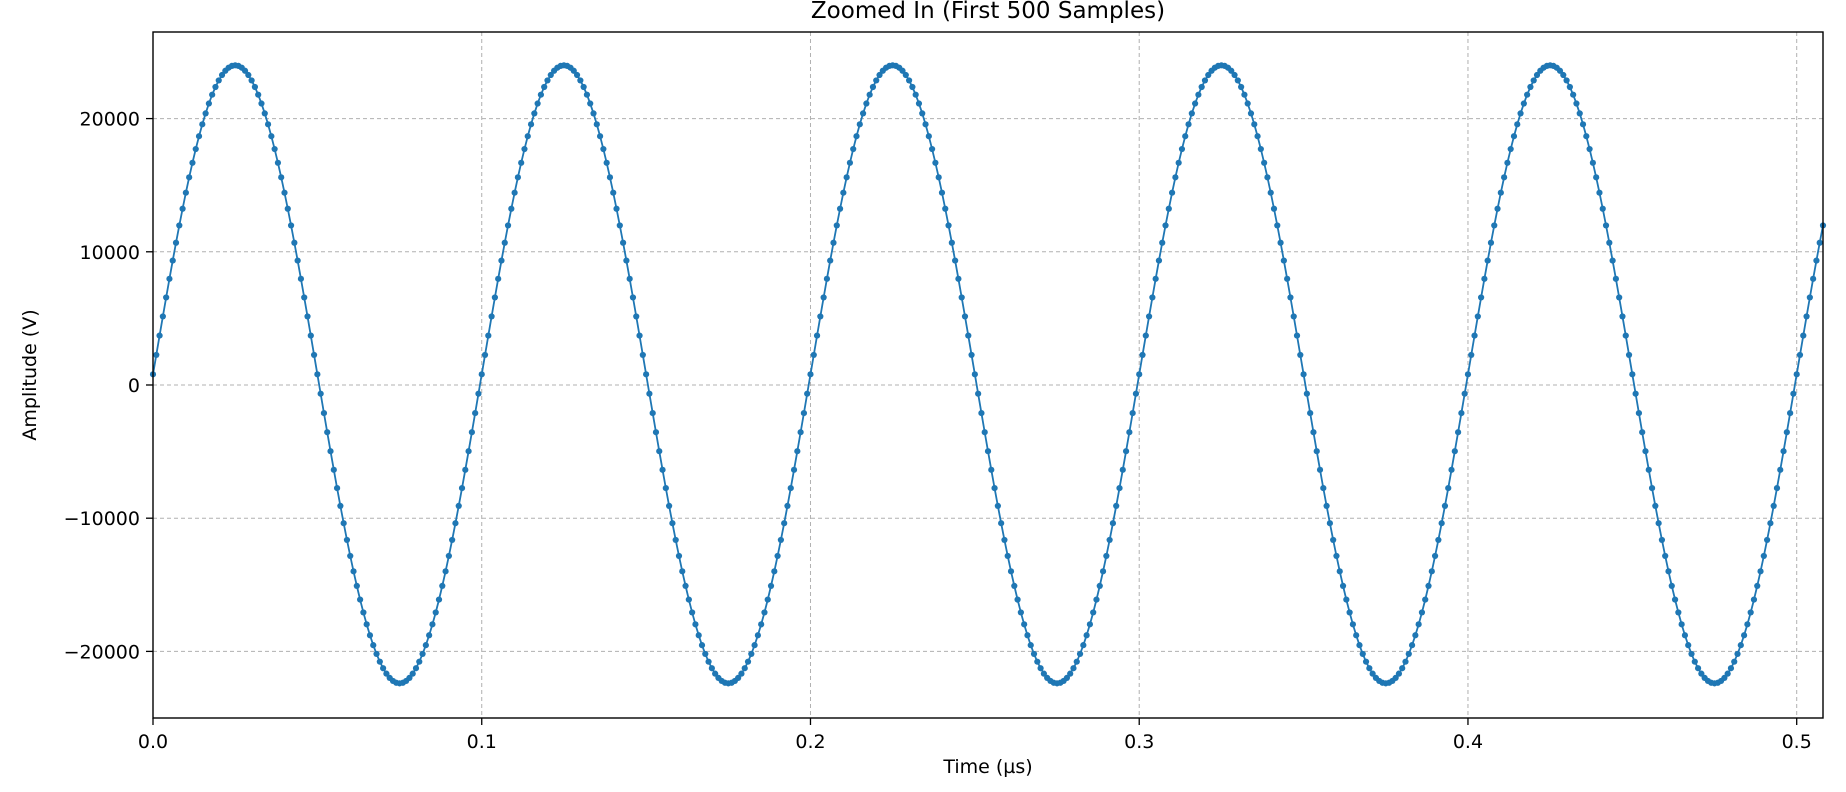 The width and height of the screenshot is (1846, 792). Describe the element at coordinates (153, 742) in the screenshot. I see `x-tick-label: 0.0` at that location.